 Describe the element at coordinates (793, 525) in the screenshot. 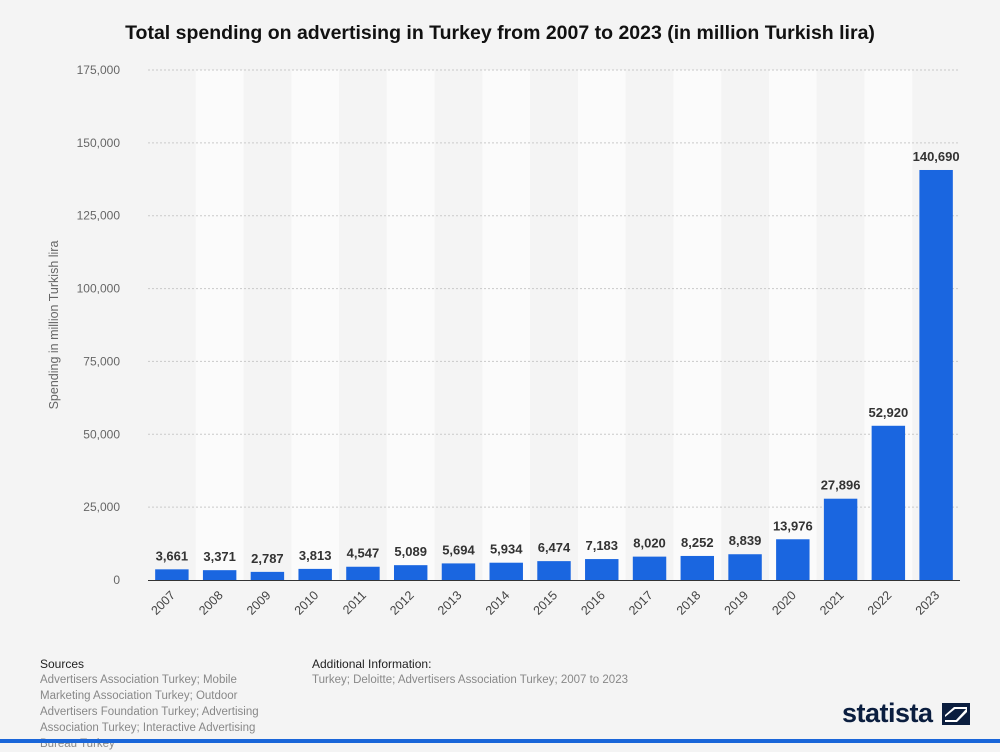

I see `data-label: 13,976` at that location.